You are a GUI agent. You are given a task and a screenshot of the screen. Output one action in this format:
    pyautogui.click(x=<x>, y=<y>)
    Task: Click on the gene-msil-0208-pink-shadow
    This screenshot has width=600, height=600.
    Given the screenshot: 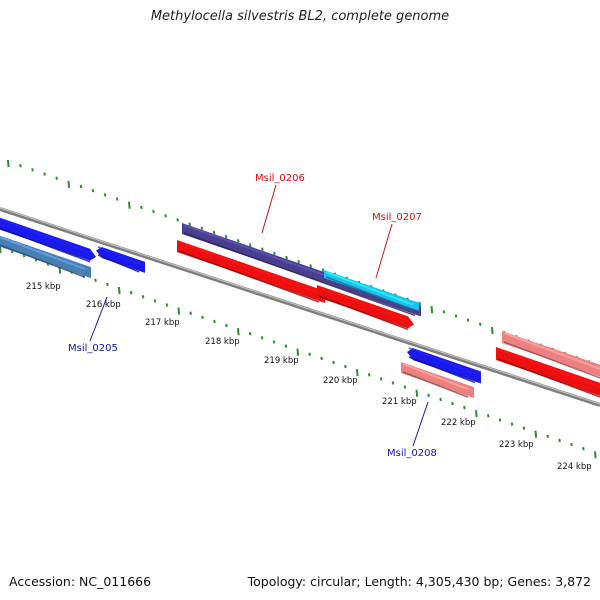 What is the action you would take?
    pyautogui.click(x=435, y=384)
    